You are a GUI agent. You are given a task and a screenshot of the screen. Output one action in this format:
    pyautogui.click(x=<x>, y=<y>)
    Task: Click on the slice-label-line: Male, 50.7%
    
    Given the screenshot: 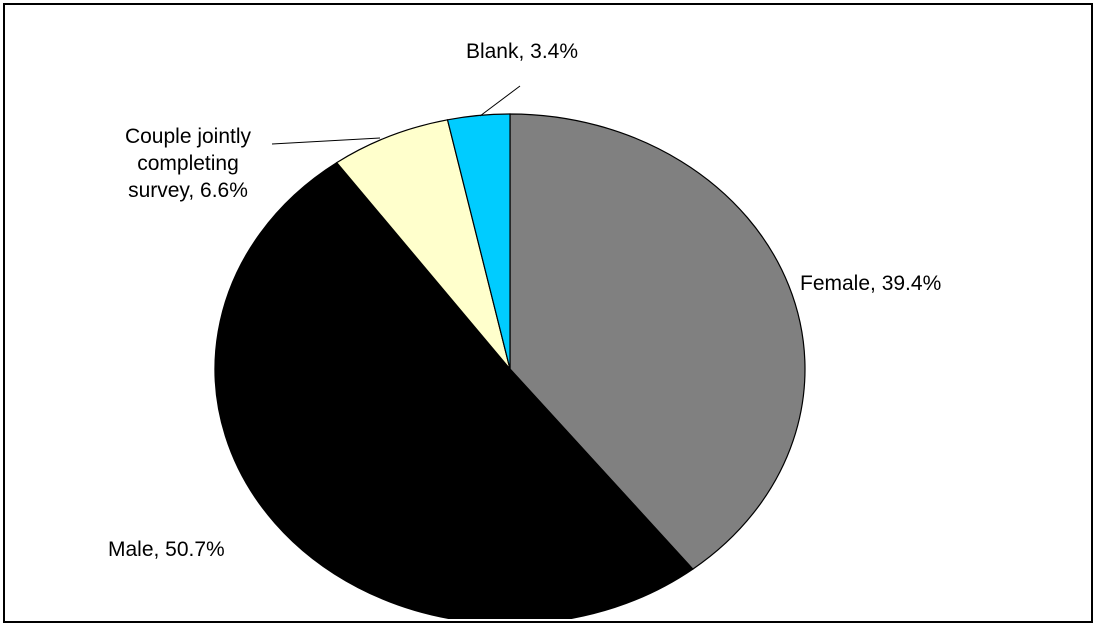 What is the action you would take?
    pyautogui.click(x=166, y=549)
    